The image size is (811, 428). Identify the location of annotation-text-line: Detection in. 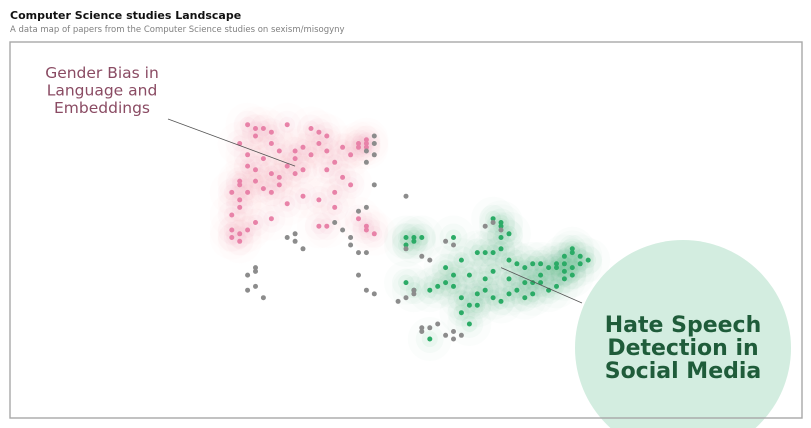
(682, 348).